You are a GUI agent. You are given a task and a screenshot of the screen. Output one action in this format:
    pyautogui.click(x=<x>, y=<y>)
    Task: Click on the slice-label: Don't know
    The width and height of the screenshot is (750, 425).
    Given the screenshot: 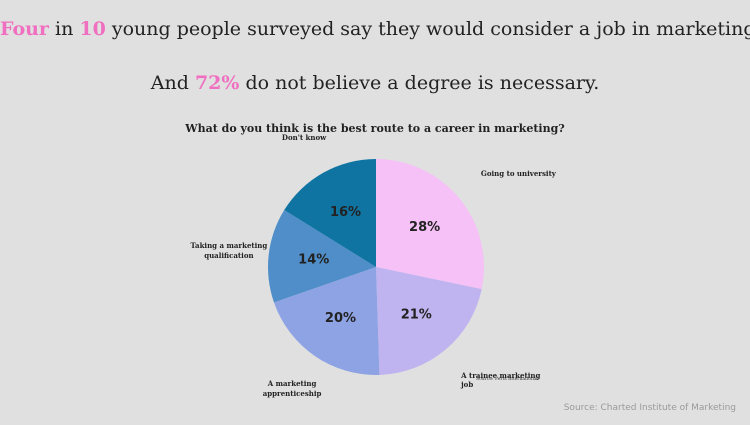 What is the action you would take?
    pyautogui.click(x=304, y=138)
    